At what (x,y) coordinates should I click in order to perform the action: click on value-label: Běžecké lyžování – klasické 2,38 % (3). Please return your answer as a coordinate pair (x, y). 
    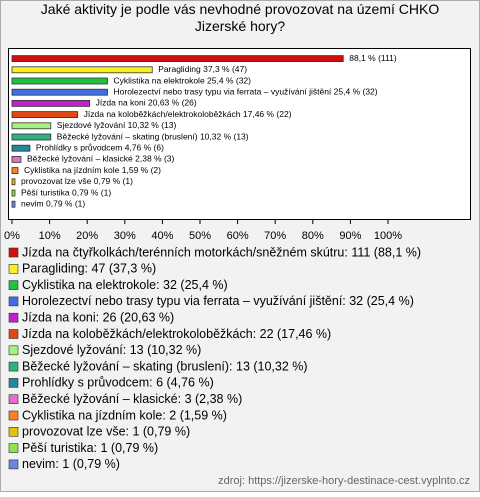
    Looking at the image, I should click on (101, 159).